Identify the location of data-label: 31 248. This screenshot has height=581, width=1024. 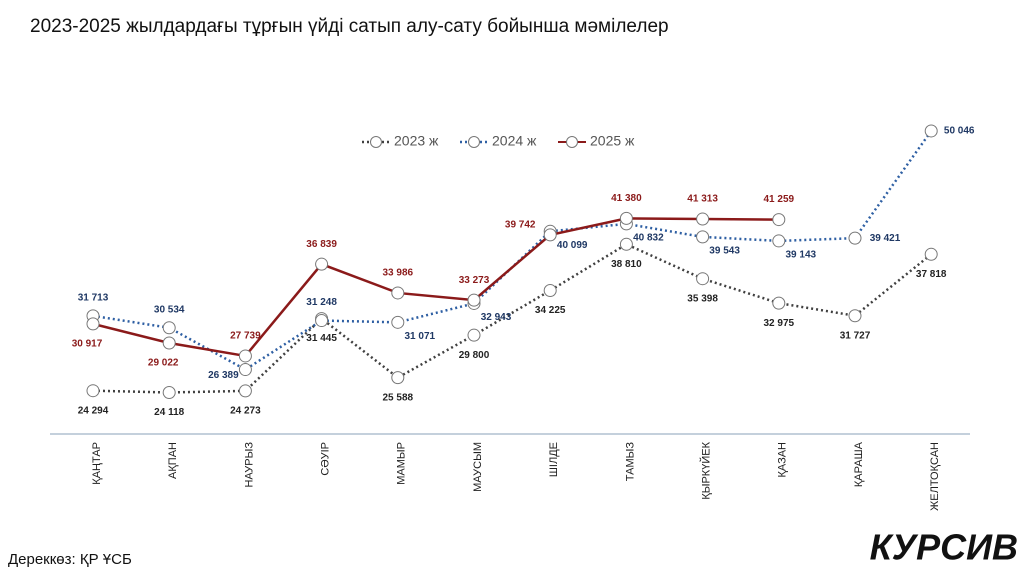
(321, 302).